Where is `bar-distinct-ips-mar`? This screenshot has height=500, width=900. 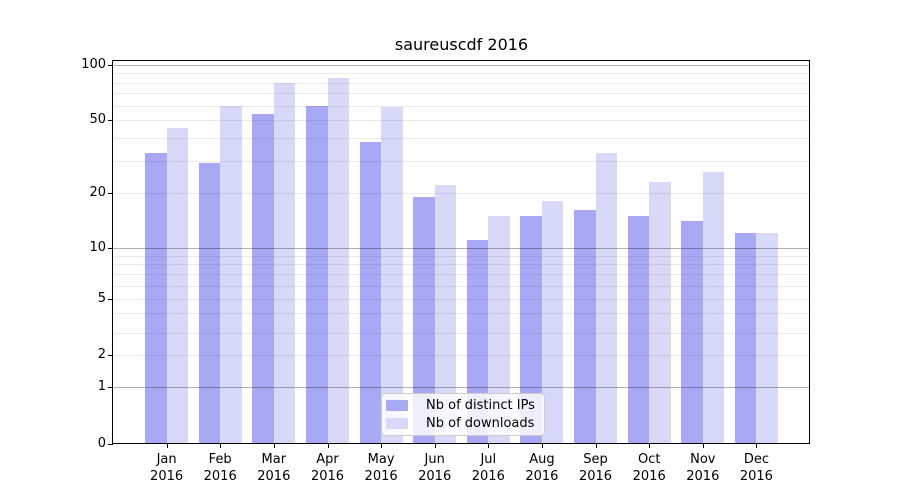 bar-distinct-ips-mar is located at coordinates (263, 278).